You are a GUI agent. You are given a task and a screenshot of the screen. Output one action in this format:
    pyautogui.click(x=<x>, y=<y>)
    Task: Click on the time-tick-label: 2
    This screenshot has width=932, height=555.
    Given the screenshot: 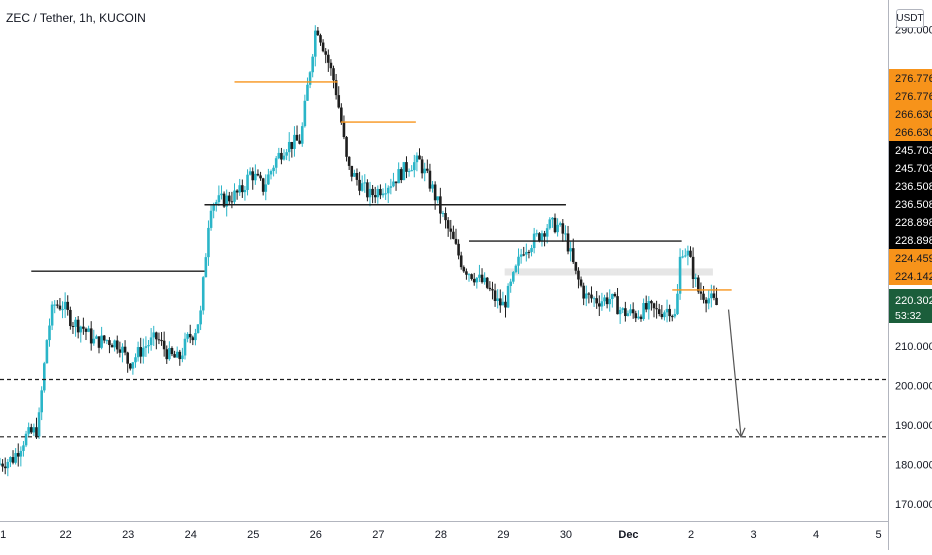 What is the action you would take?
    pyautogui.click(x=691, y=535)
    